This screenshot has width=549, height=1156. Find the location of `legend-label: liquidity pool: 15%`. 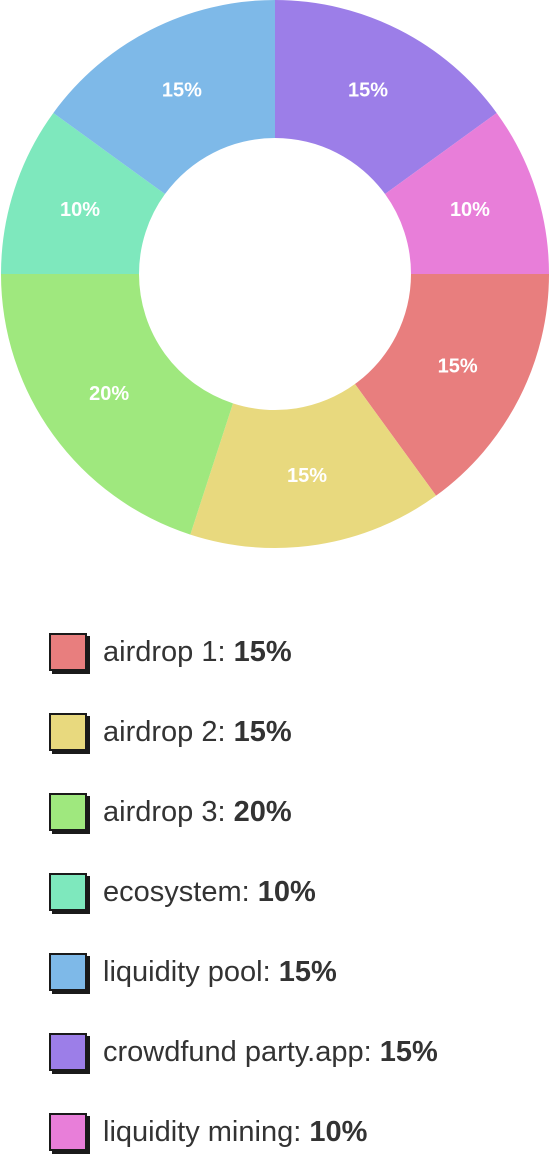

legend-label: liquidity pool: 15% is located at coordinates (220, 972).